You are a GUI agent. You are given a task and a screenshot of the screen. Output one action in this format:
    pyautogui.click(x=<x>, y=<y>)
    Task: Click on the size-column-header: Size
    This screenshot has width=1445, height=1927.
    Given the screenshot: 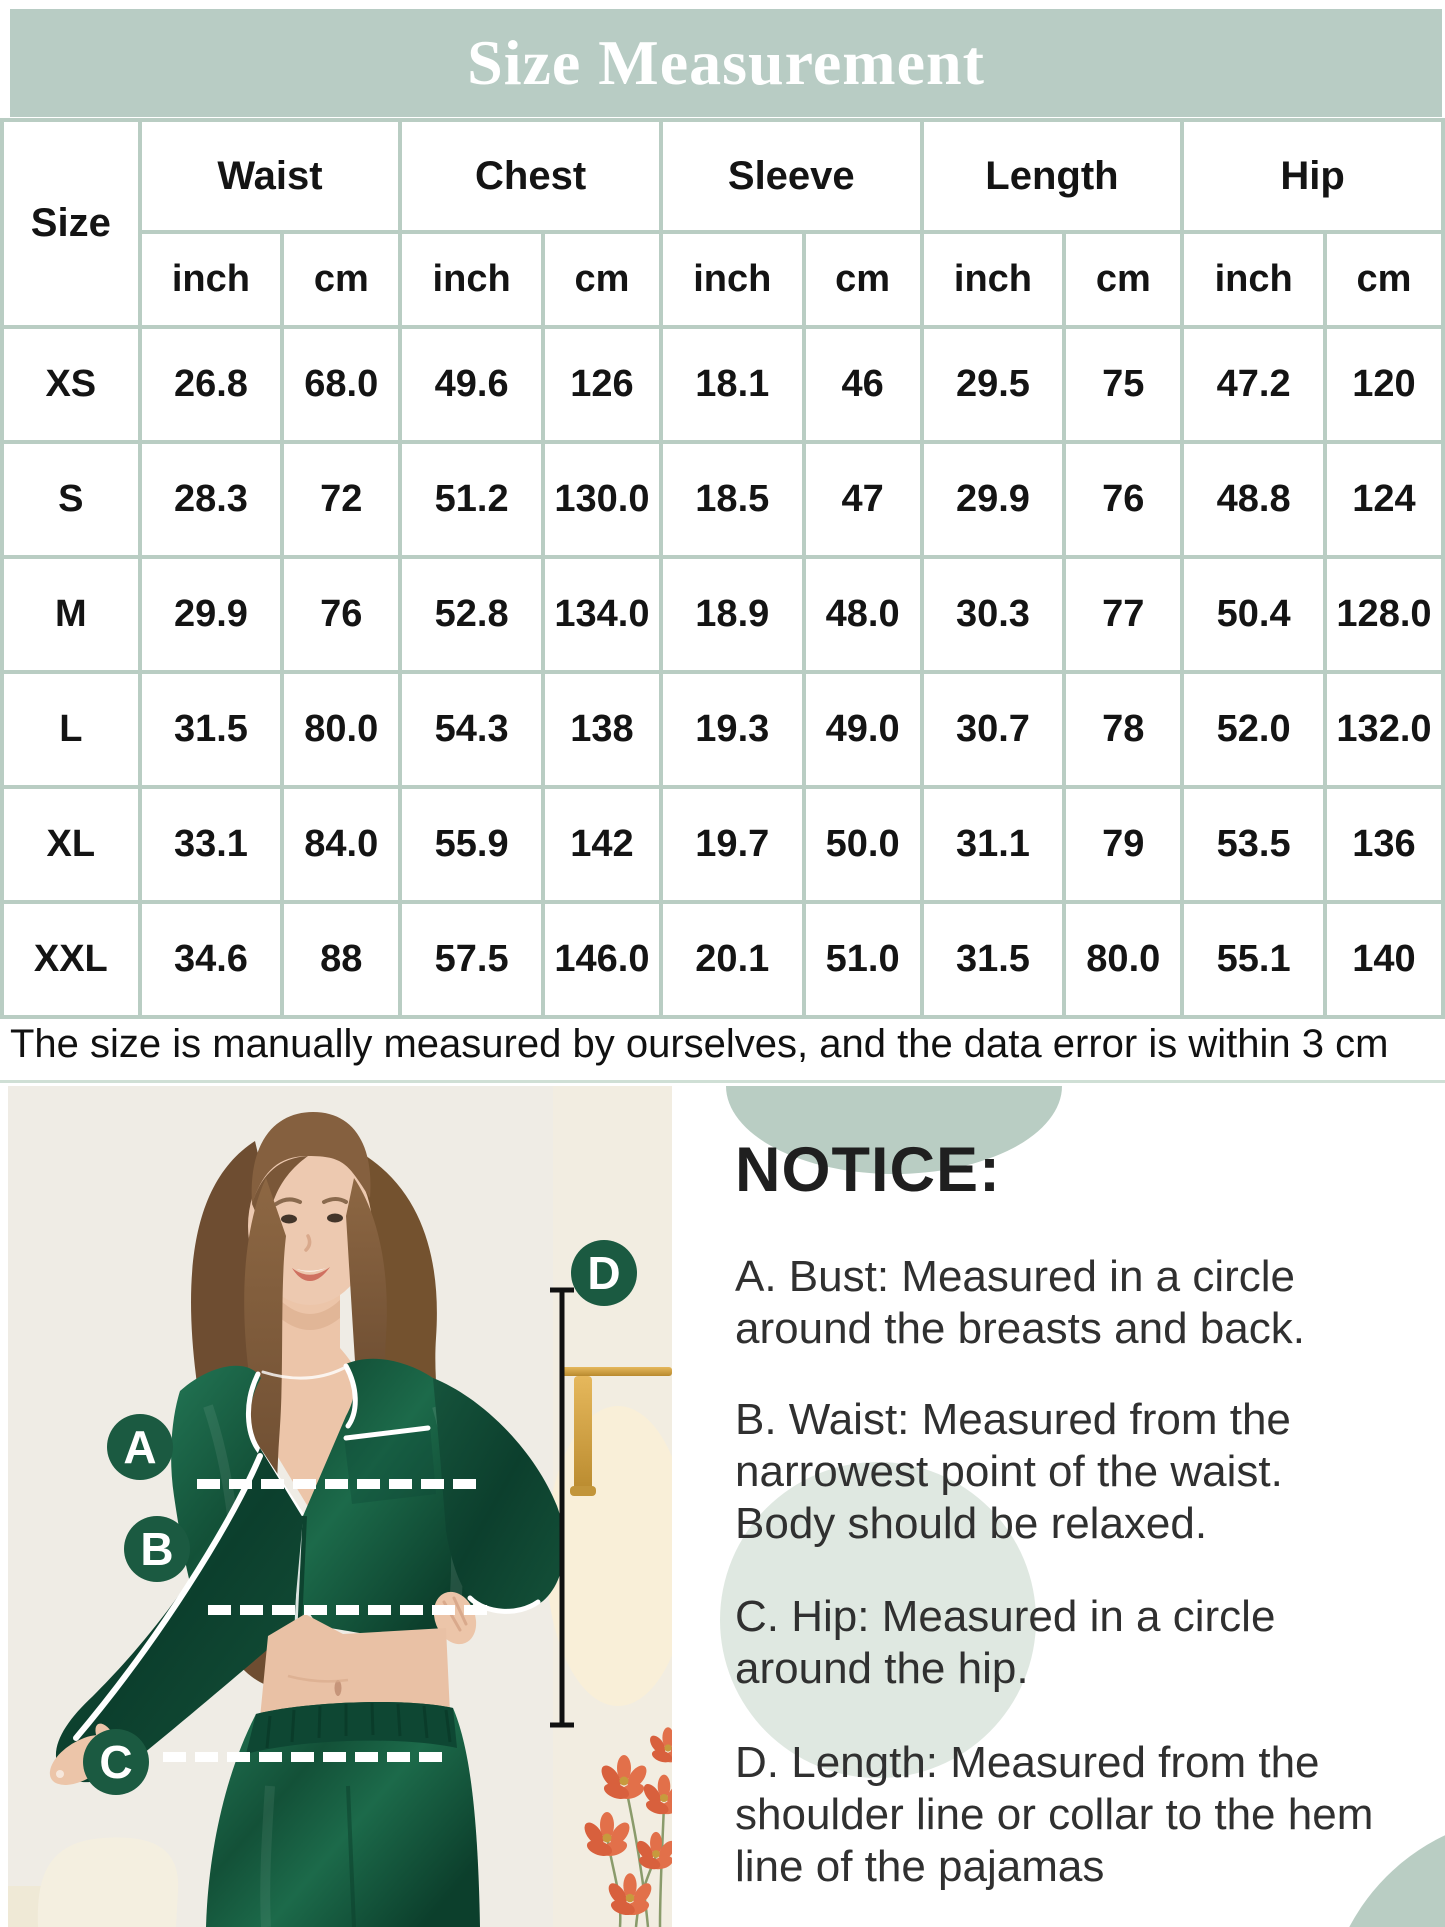 What is the action you would take?
    pyautogui.click(x=71, y=223)
    